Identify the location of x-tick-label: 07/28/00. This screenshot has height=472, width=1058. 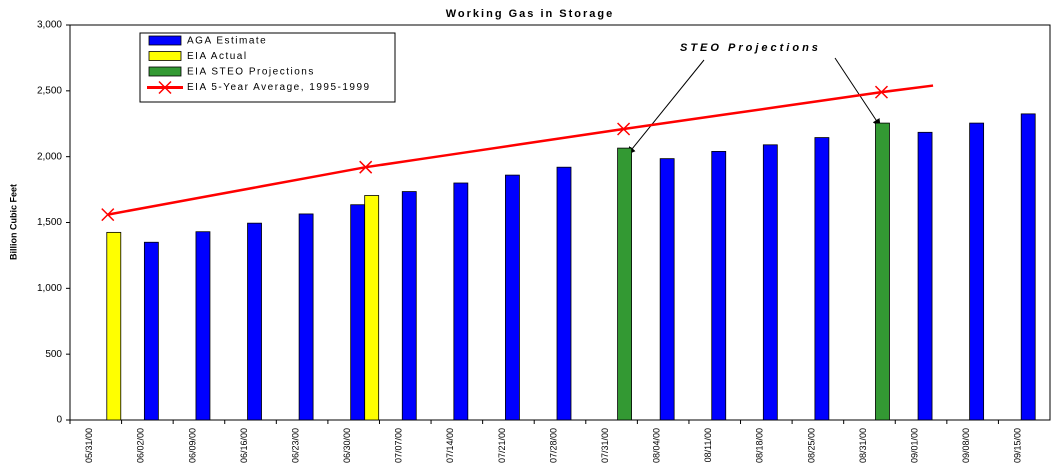
(553, 445).